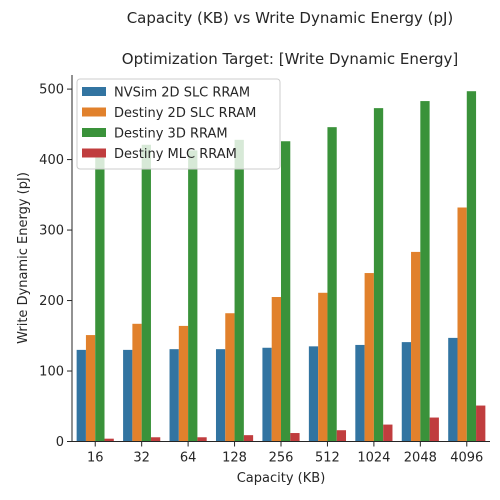 This screenshot has height=500, width=500. Describe the element at coordinates (281, 458) in the screenshot. I see `x-tick-label: 256` at that location.